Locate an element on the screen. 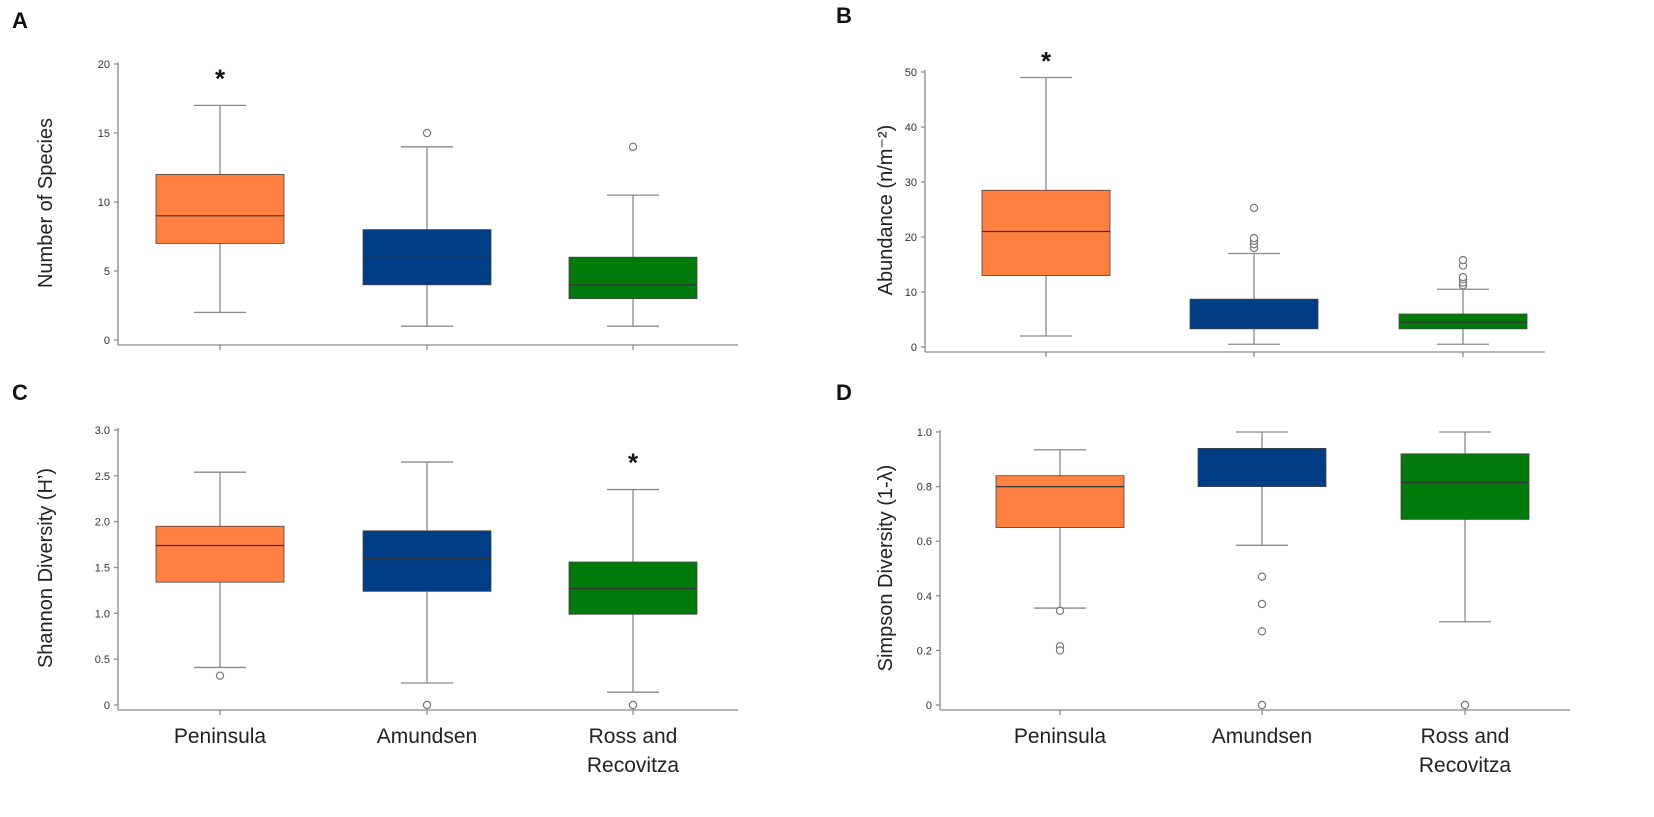  y-tick-label: 3.0 is located at coordinates (102, 431).